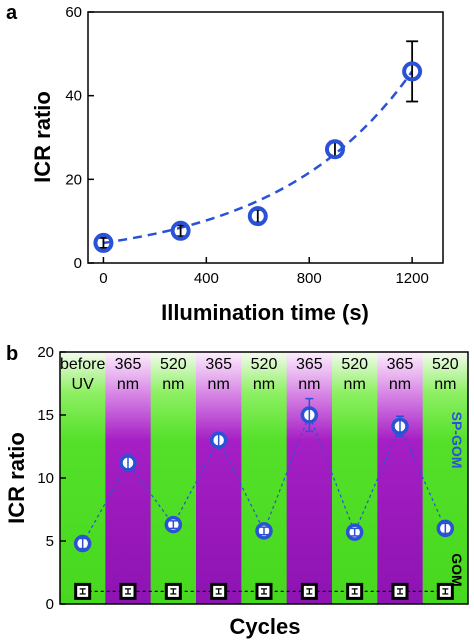 The height and width of the screenshot is (641, 474). Describe the element at coordinates (45, 352) in the screenshot. I see `panel-b-y-tick-label: 20` at that location.